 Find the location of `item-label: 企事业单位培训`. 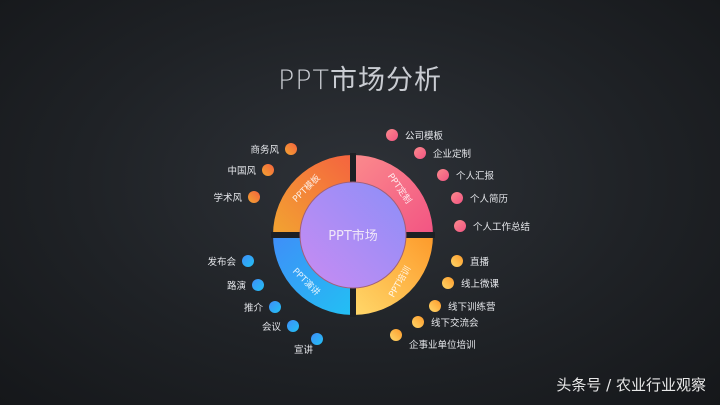

item-label: 企事业单位培训 is located at coordinates (442, 345).